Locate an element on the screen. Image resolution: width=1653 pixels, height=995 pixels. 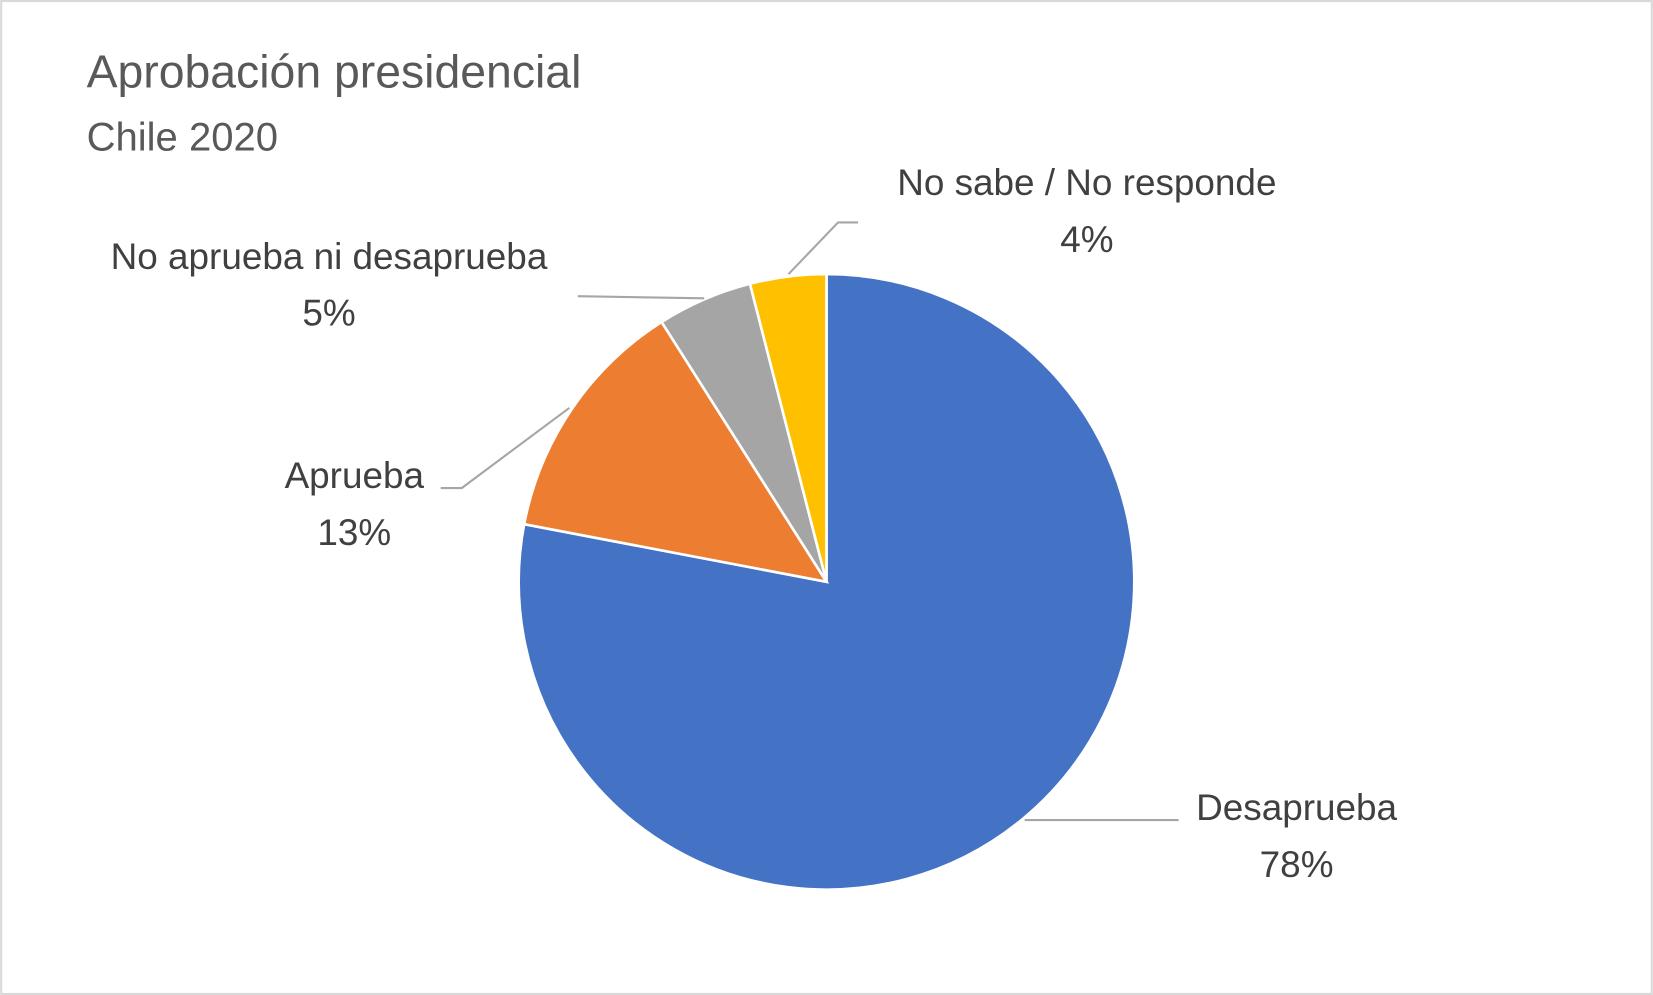
value-label-no-sabe-no-responde: 4% is located at coordinates (1086, 239).